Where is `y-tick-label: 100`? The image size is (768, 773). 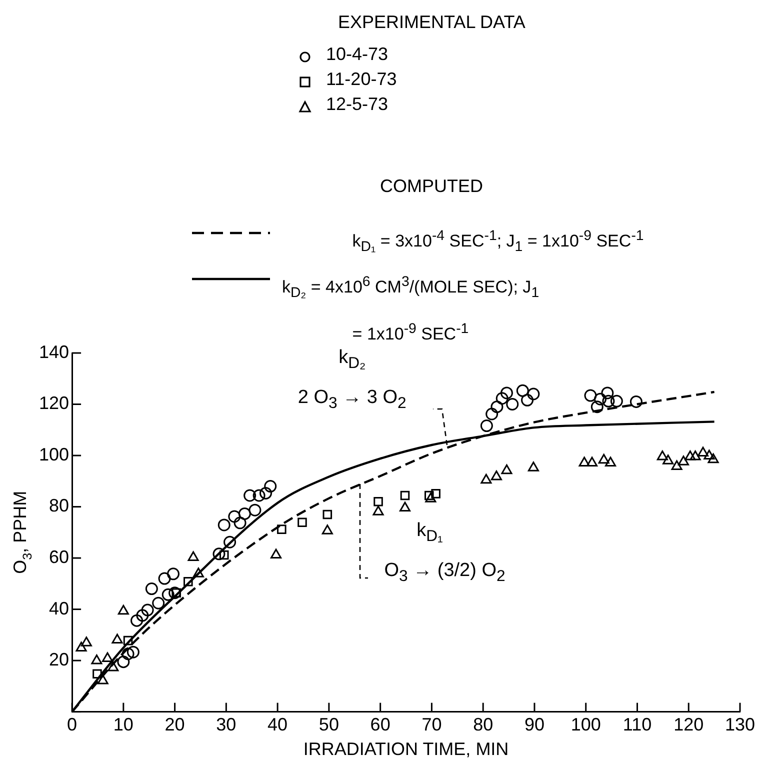
y-tick-label: 100 is located at coordinates (54, 454).